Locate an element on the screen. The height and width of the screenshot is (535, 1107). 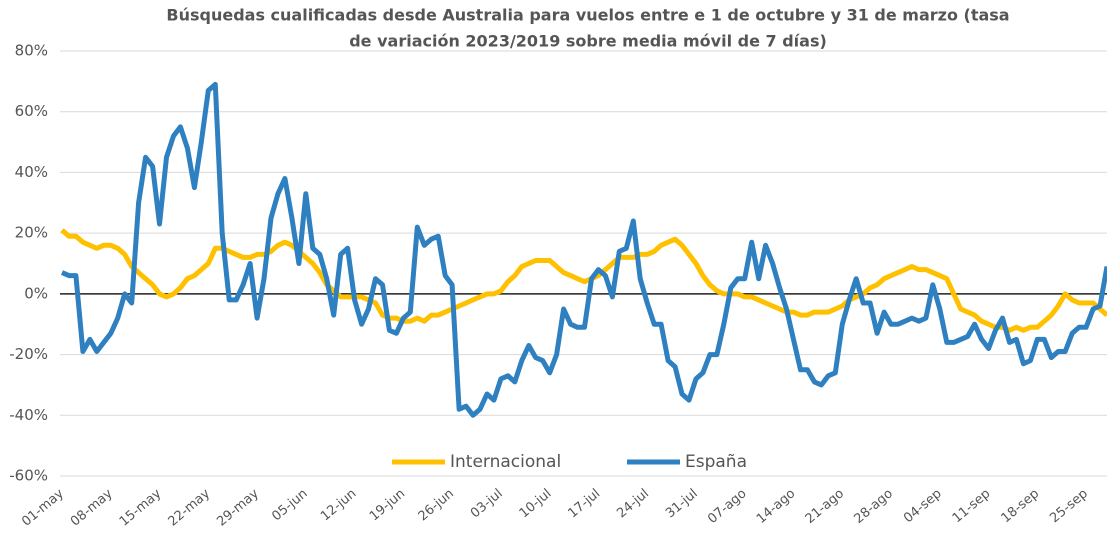
y-tick-label: 0% is located at coordinates (36, 293).